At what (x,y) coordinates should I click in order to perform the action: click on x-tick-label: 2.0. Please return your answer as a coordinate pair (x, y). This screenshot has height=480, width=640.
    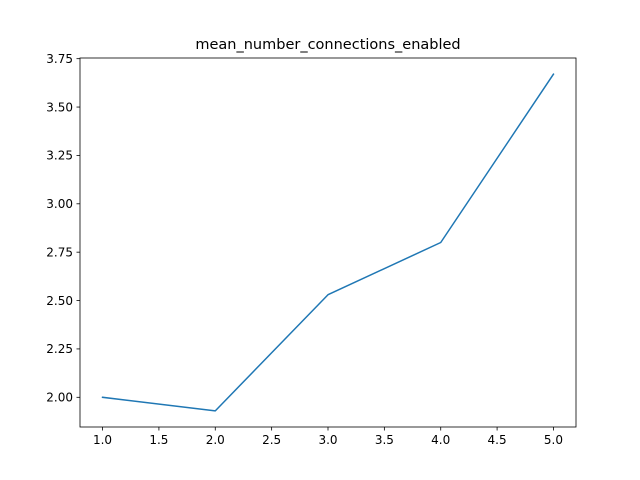
    Looking at the image, I should click on (215, 440).